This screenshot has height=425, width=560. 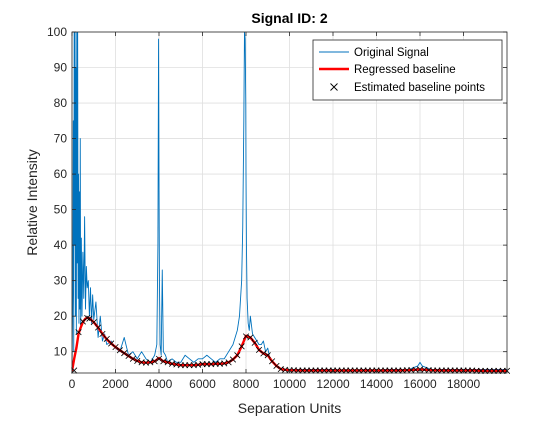 What do you see at coordinates (290, 408) in the screenshot?
I see `x-axis-label: Separation Units` at bounding box center [290, 408].